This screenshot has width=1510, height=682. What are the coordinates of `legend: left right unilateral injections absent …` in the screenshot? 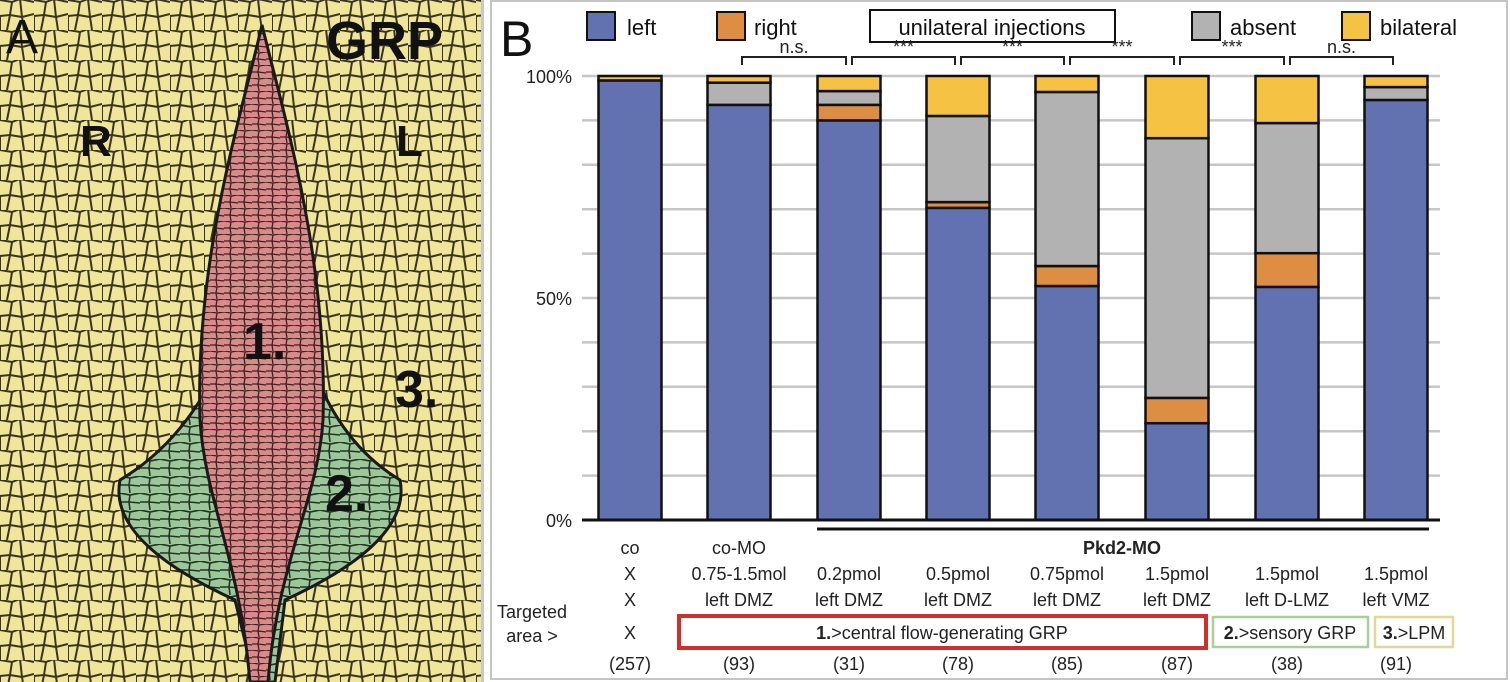 It's located at (1021, 26).